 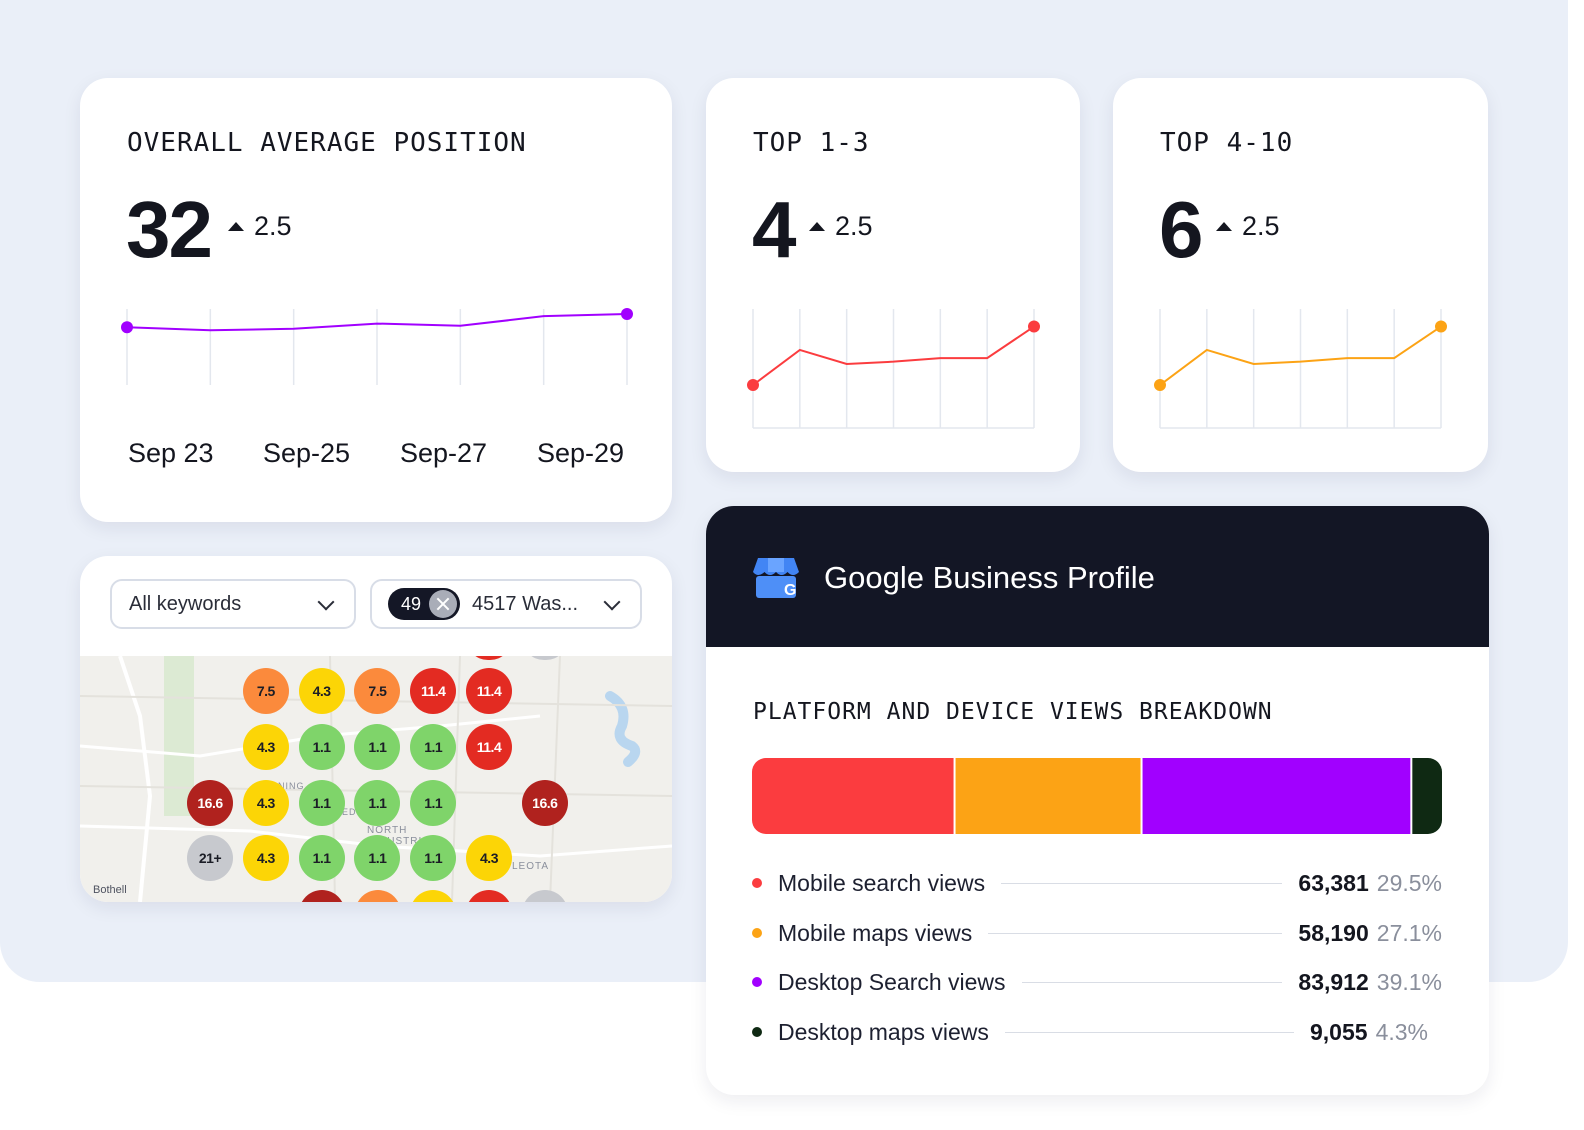 I want to click on legend-value: 9,055, so click(x=1339, y=1031).